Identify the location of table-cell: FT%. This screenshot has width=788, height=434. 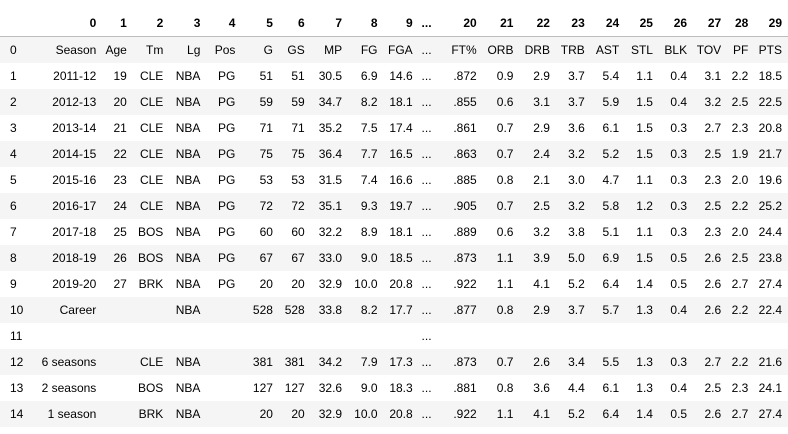
(464, 50).